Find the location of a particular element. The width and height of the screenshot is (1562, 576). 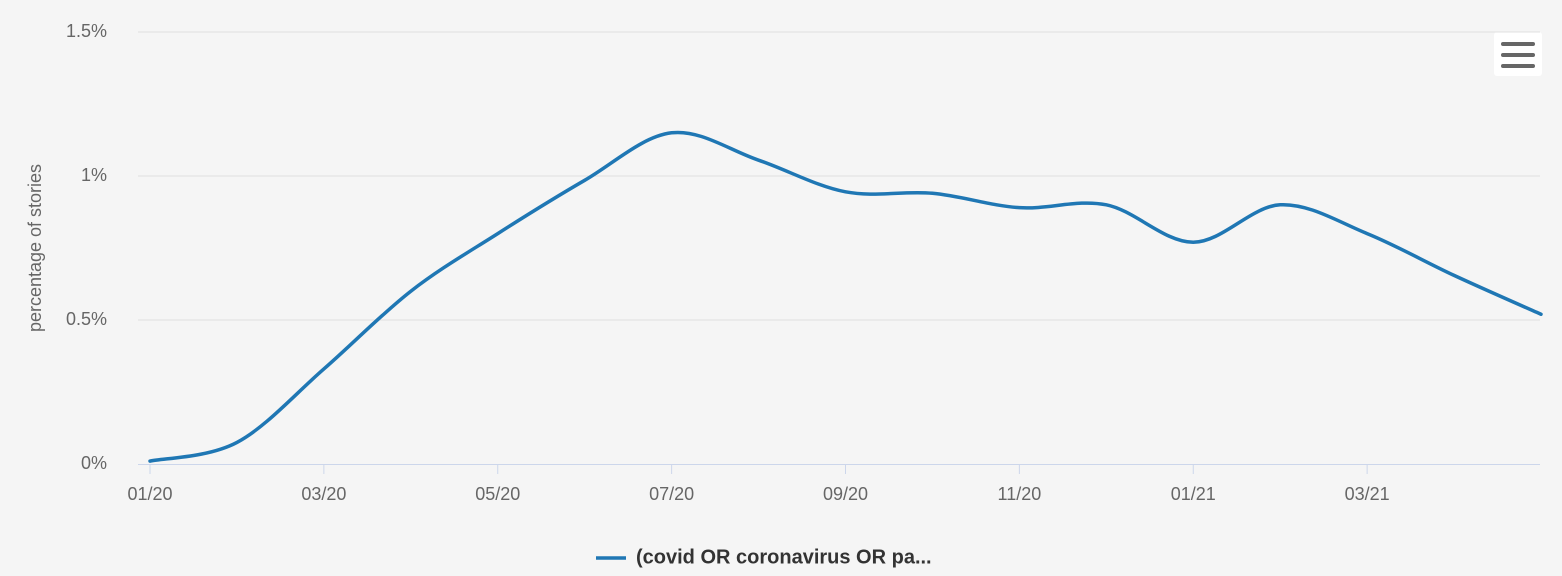

x-tick-label: 09/20 is located at coordinates (845, 494).